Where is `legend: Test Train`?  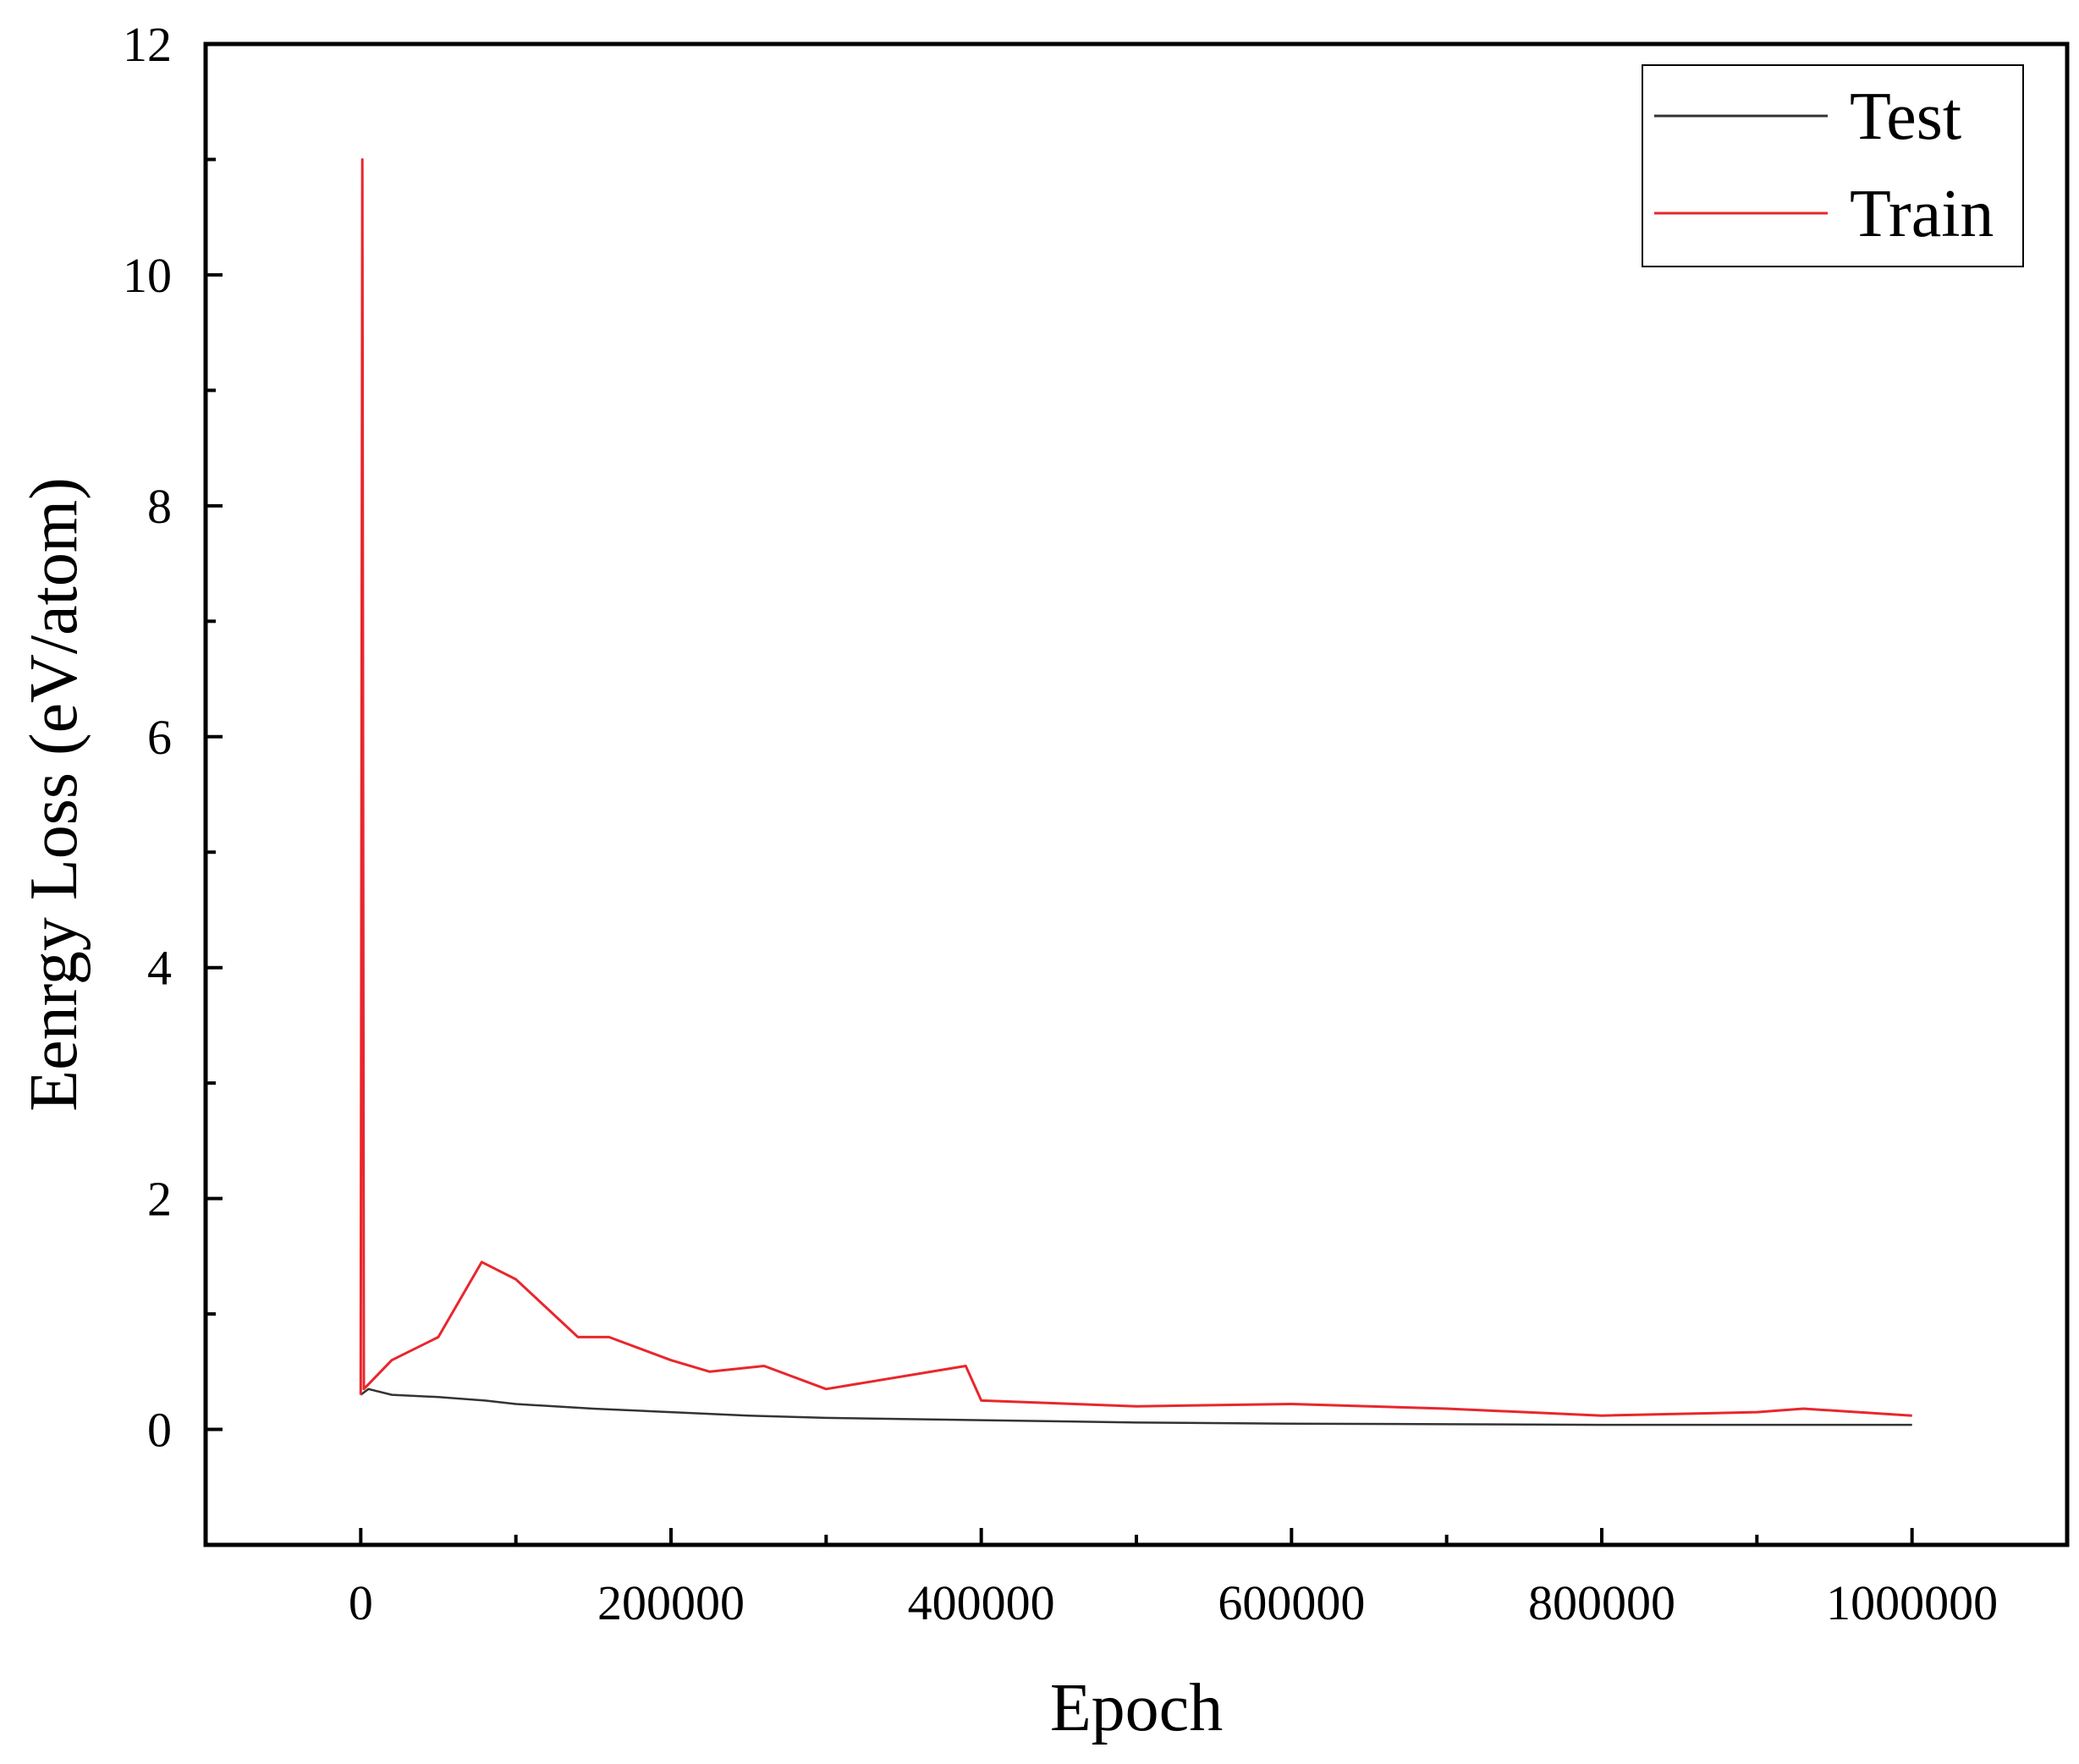 legend: Test Train is located at coordinates (1833, 165).